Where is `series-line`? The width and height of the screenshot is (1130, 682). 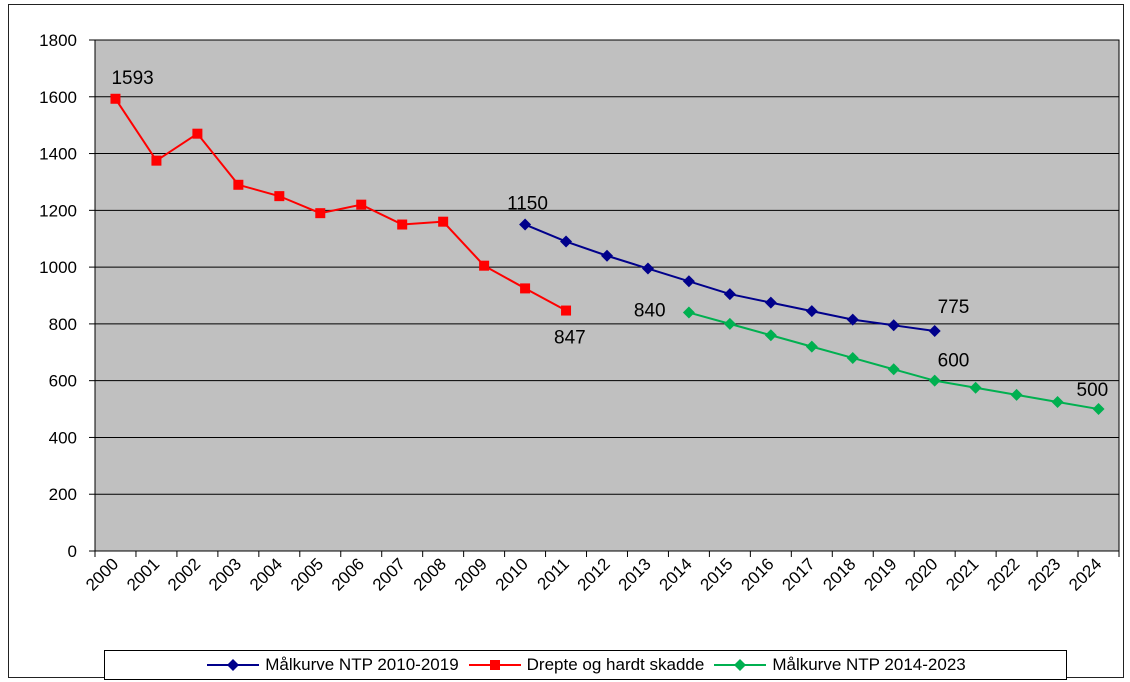
series-line is located at coordinates (340, 205).